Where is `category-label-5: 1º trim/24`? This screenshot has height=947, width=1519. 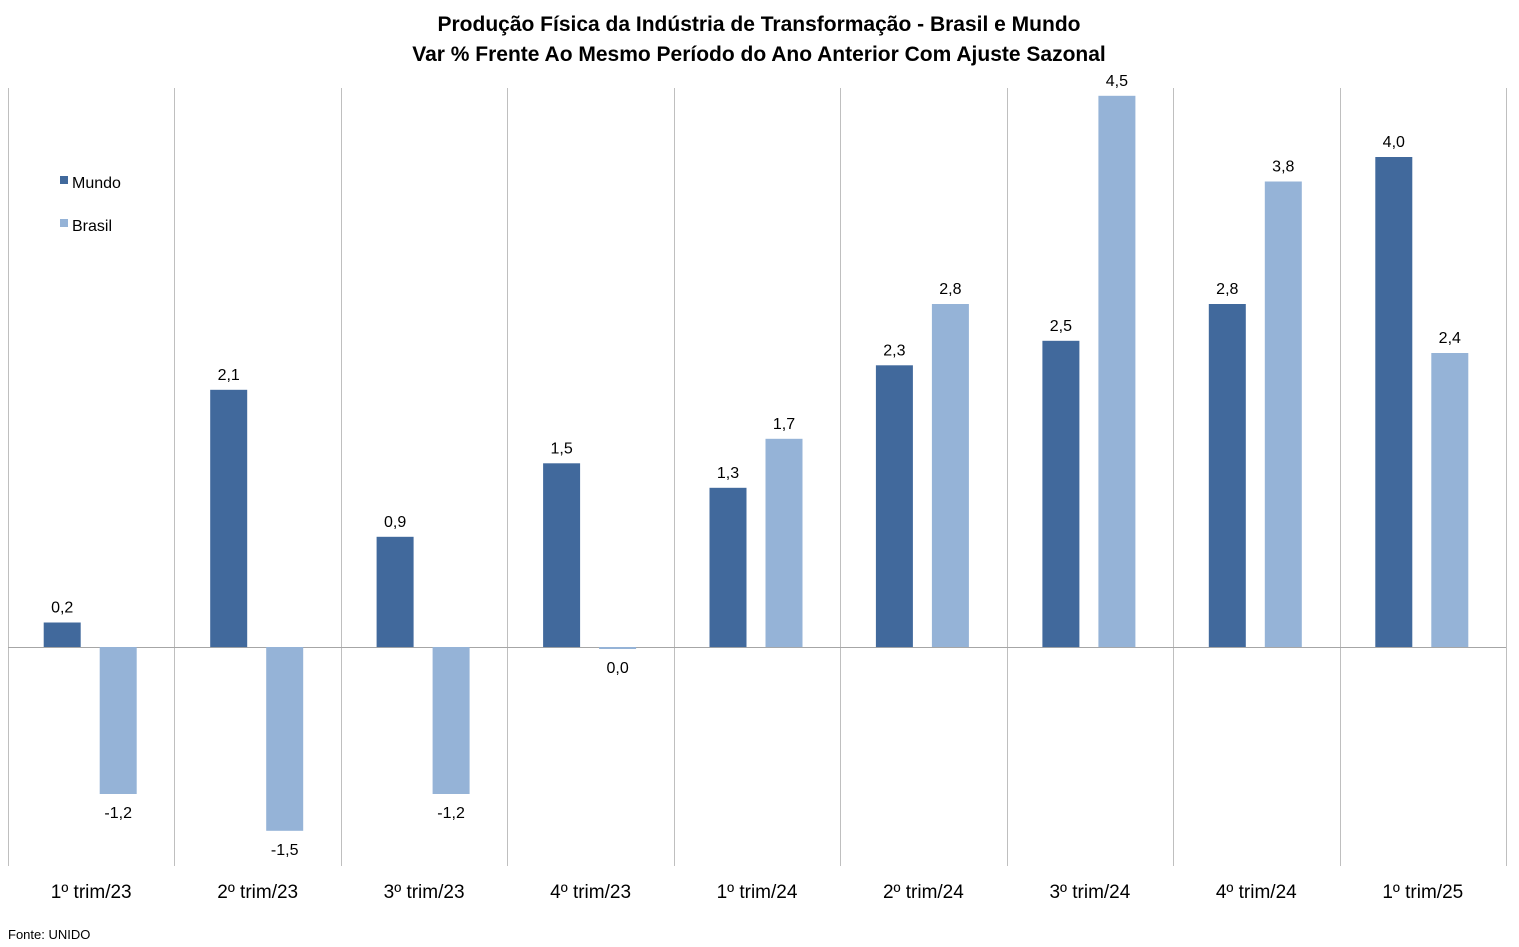
category-label-5: 1º trim/24 is located at coordinates (757, 892).